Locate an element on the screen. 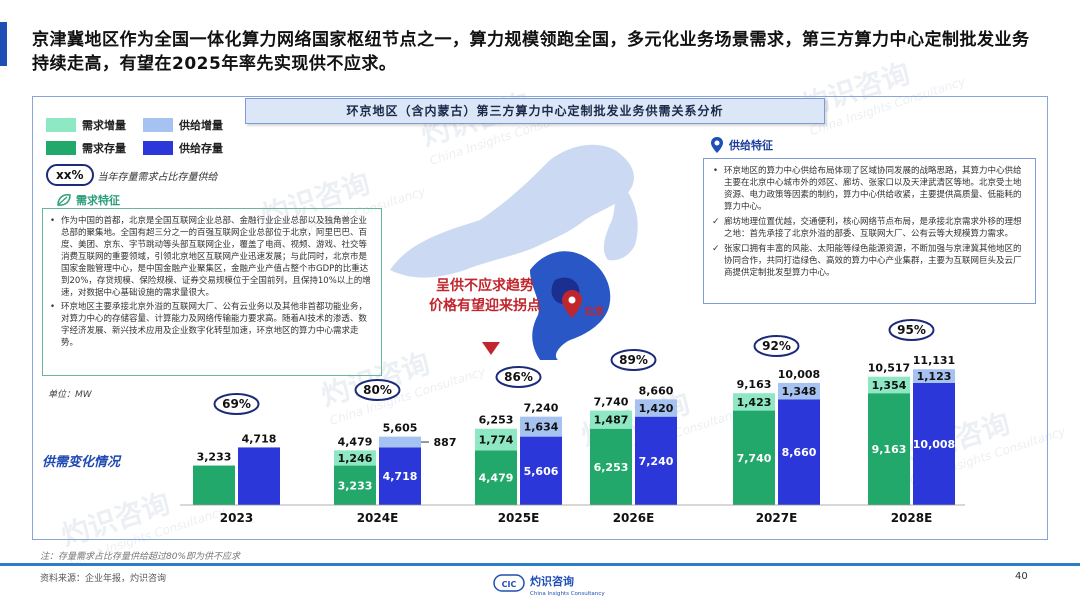 The image size is (1080, 608). data-label-demand-increment: 1,354 is located at coordinates (889, 385).